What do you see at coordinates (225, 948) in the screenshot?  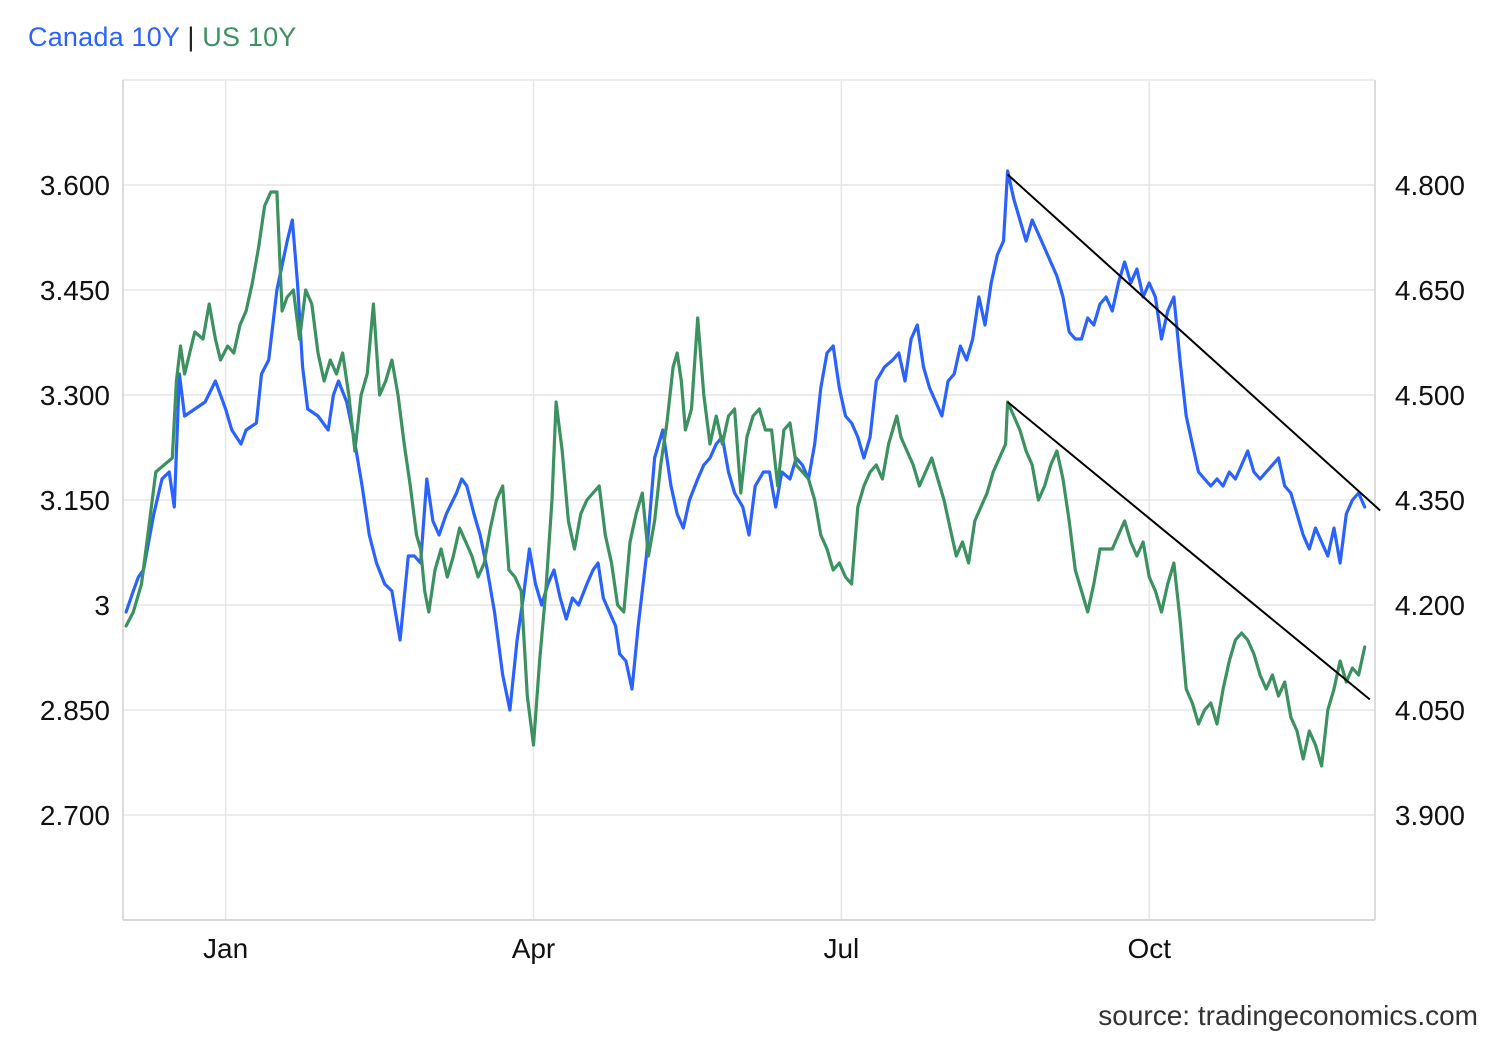 I see `x-axis-tick-label: Jan` at bounding box center [225, 948].